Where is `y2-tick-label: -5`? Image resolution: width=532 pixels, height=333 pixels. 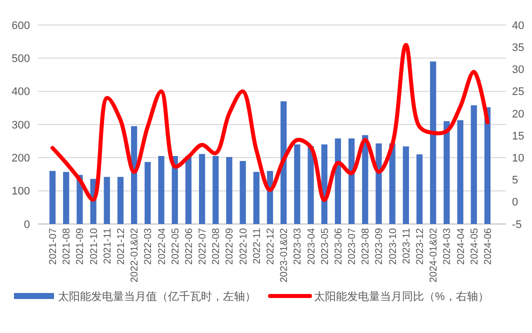 y2-tick-label: -5 is located at coordinates (517, 224).